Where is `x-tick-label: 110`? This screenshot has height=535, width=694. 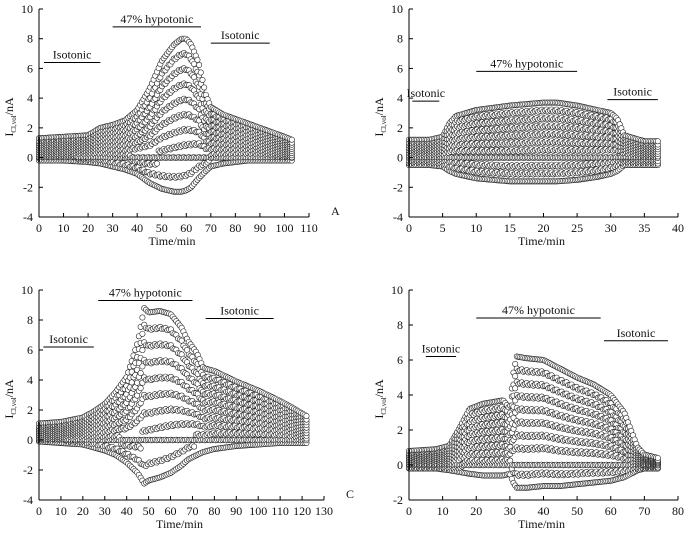
x-tick-label: 110 is located at coordinates (309, 228).